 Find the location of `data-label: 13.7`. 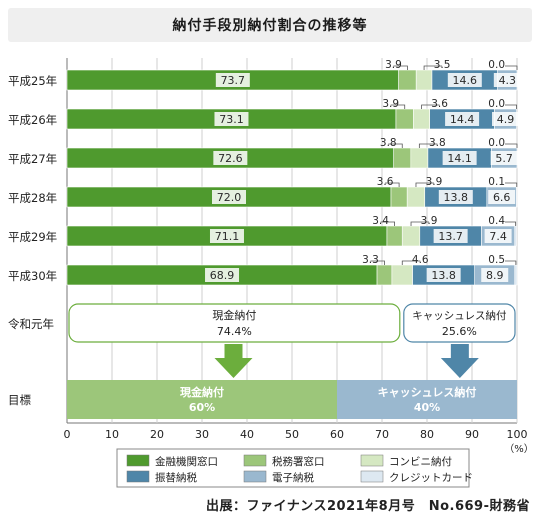

data-label: 13.7 is located at coordinates (450, 236).